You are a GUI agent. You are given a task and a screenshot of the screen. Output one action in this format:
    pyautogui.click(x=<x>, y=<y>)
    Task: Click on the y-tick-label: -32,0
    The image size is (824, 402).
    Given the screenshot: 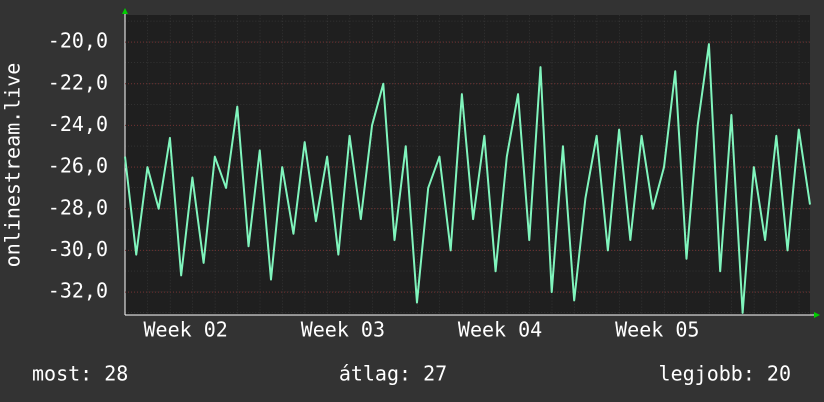 What is the action you would take?
    pyautogui.click(x=78, y=291)
    